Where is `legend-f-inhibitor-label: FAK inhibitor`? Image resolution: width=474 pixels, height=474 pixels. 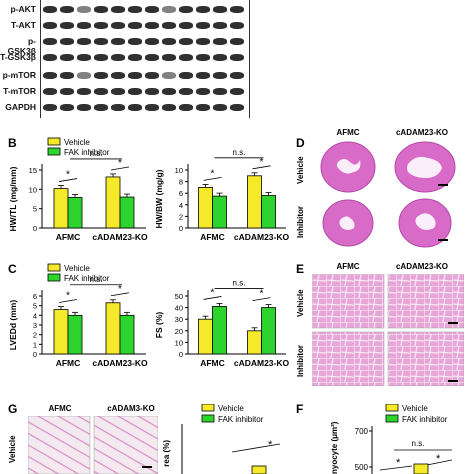 legend-f-inhibitor-label: FAK inhibitor is located at coordinates (425, 419).